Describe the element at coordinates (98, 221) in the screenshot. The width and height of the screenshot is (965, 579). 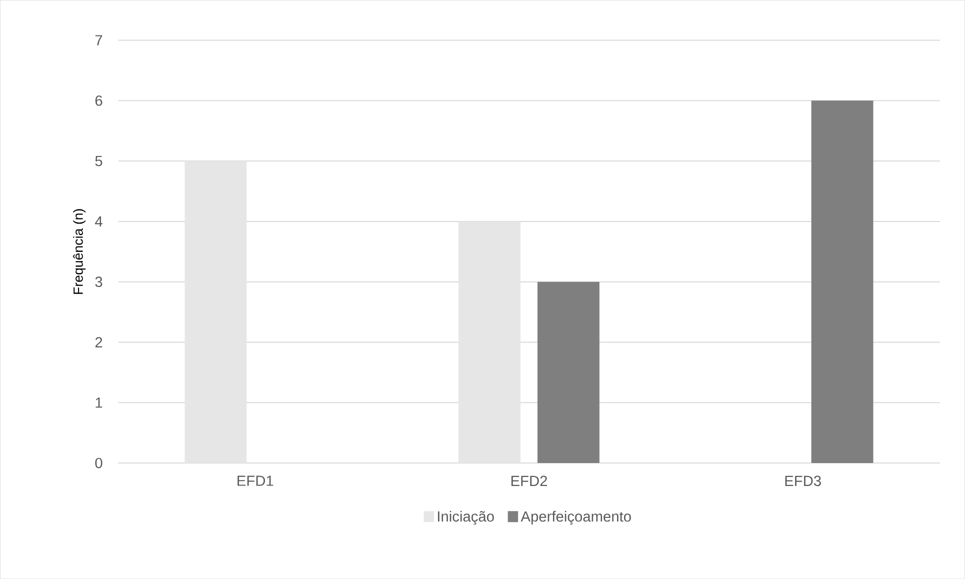
I see `y-tick-label: 4` at that location.